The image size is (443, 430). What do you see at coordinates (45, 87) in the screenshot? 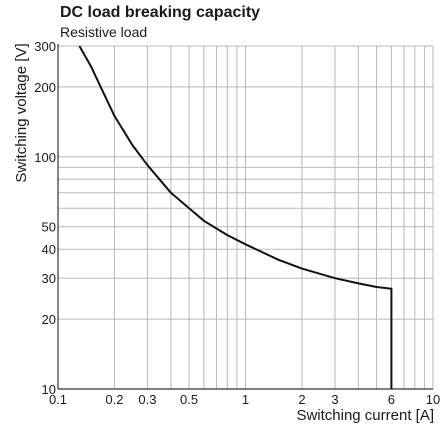
I see `y-tick-label: 200` at bounding box center [45, 87].